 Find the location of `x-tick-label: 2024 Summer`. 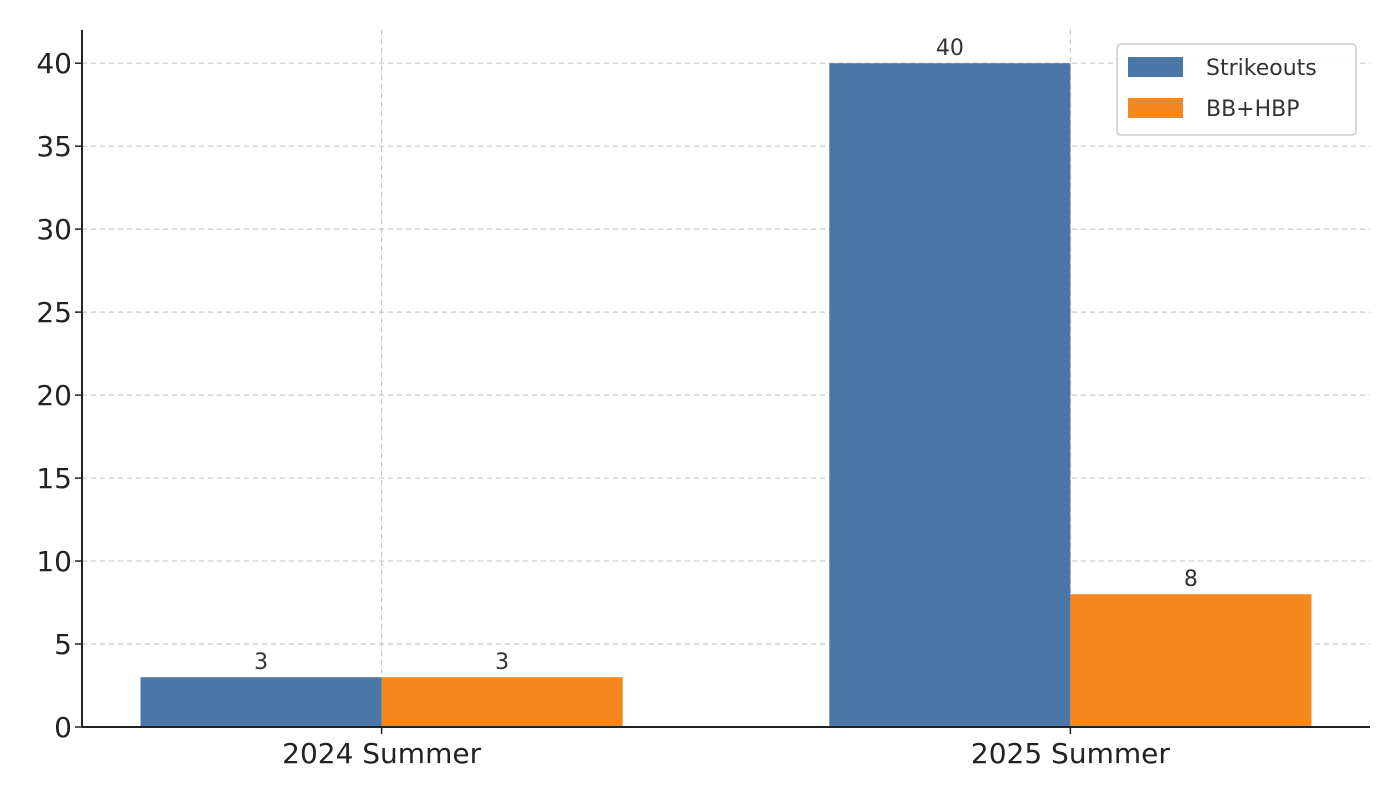

x-tick-label: 2024 Summer is located at coordinates (381, 753).